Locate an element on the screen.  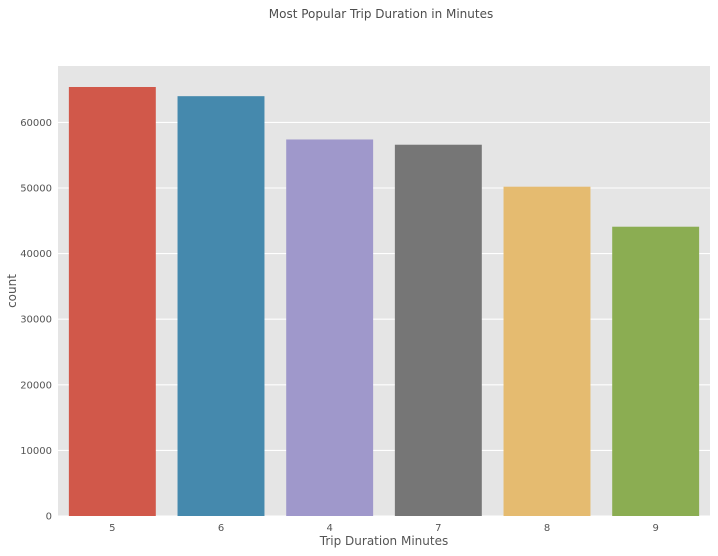
y-tick-label: 30000 is located at coordinates (36, 320).